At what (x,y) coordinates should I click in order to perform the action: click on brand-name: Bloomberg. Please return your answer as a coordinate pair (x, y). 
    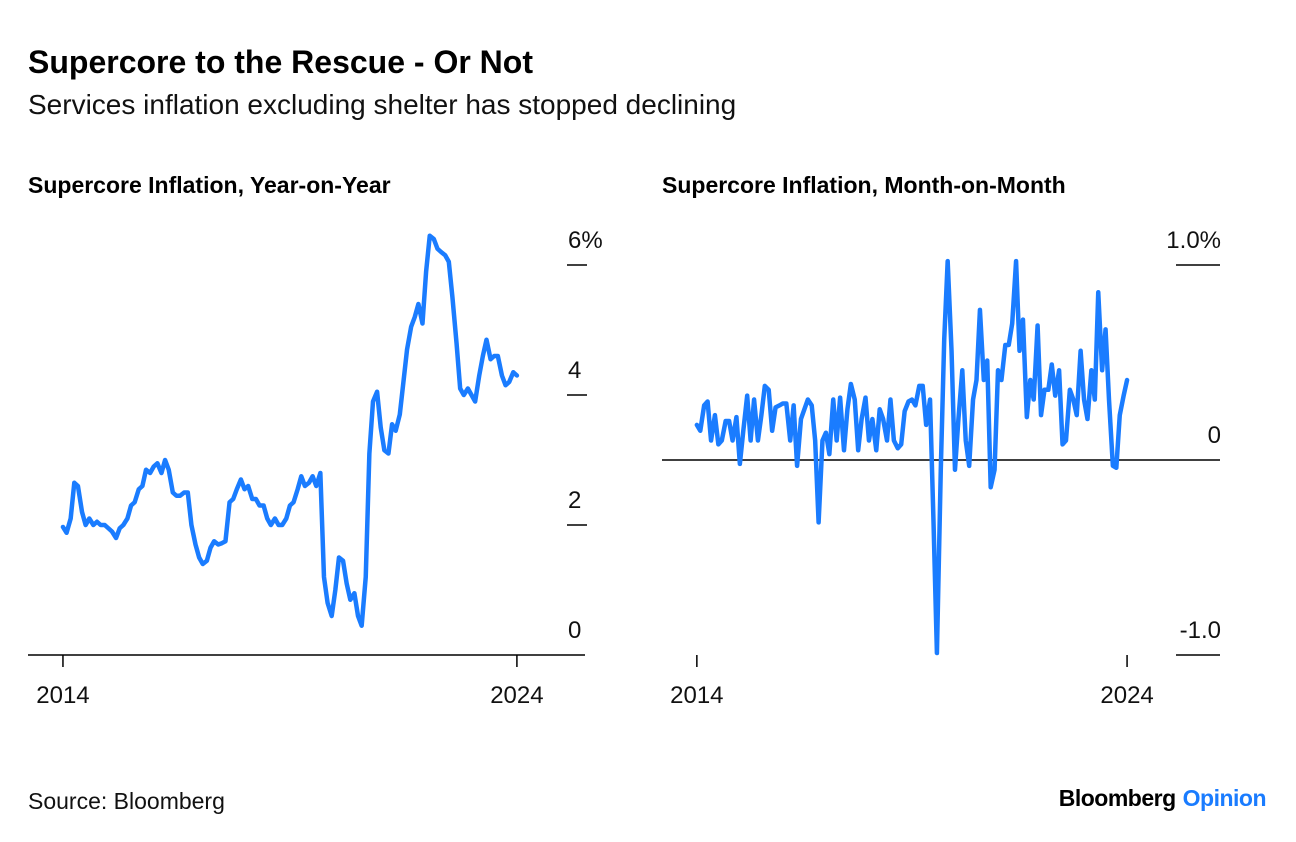
    Looking at the image, I should click on (1117, 798).